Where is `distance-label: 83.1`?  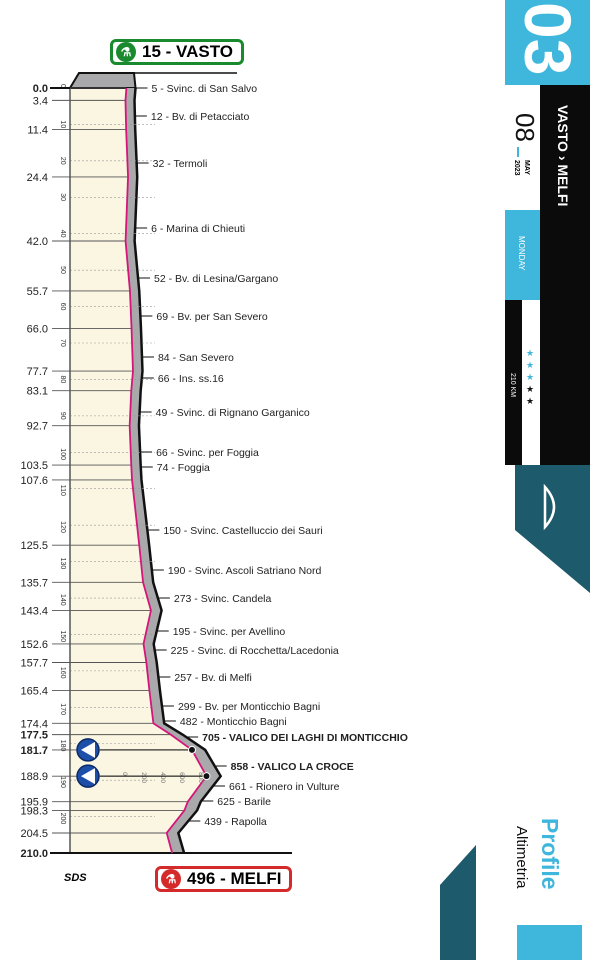
distance-label: 83.1 is located at coordinates (37, 392).